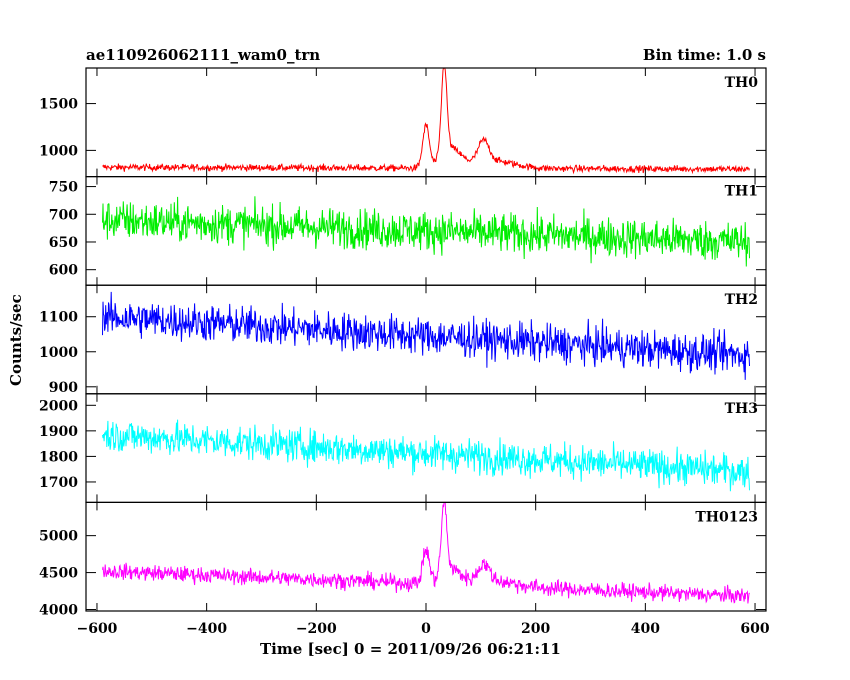 This screenshot has width=850, height=680. What do you see at coordinates (203, 55) in the screenshot?
I see `plot-title: ae110926062111_wam0_trn` at bounding box center [203, 55].